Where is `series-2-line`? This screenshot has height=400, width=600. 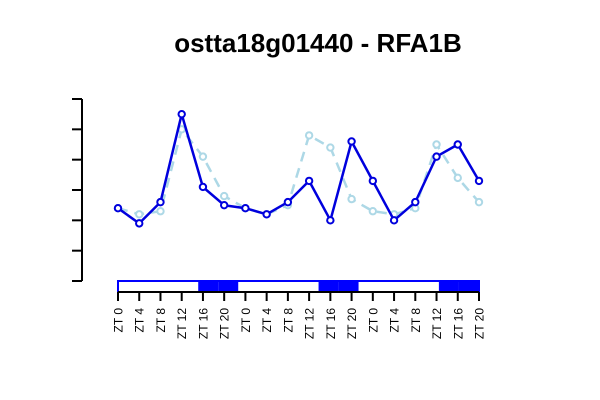
series-2-line is located at coordinates (298, 172).